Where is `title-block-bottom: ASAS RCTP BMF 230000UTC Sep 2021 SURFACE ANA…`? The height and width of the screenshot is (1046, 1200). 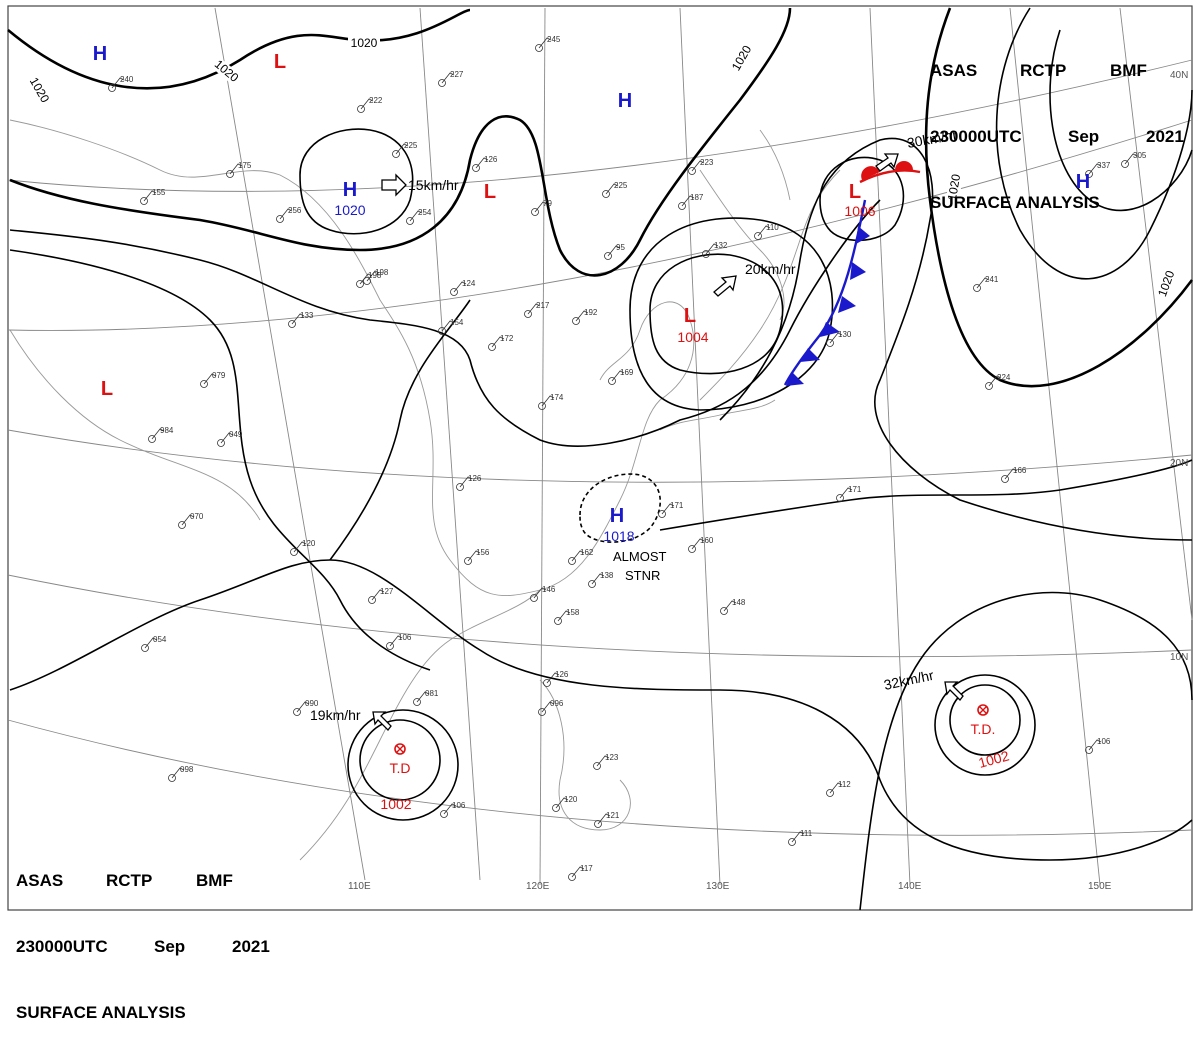
title-block-bottom: ASAS RCTP BMF 230000UTC Sep 2021 SURFACE ANA… is located at coordinates (143, 936).